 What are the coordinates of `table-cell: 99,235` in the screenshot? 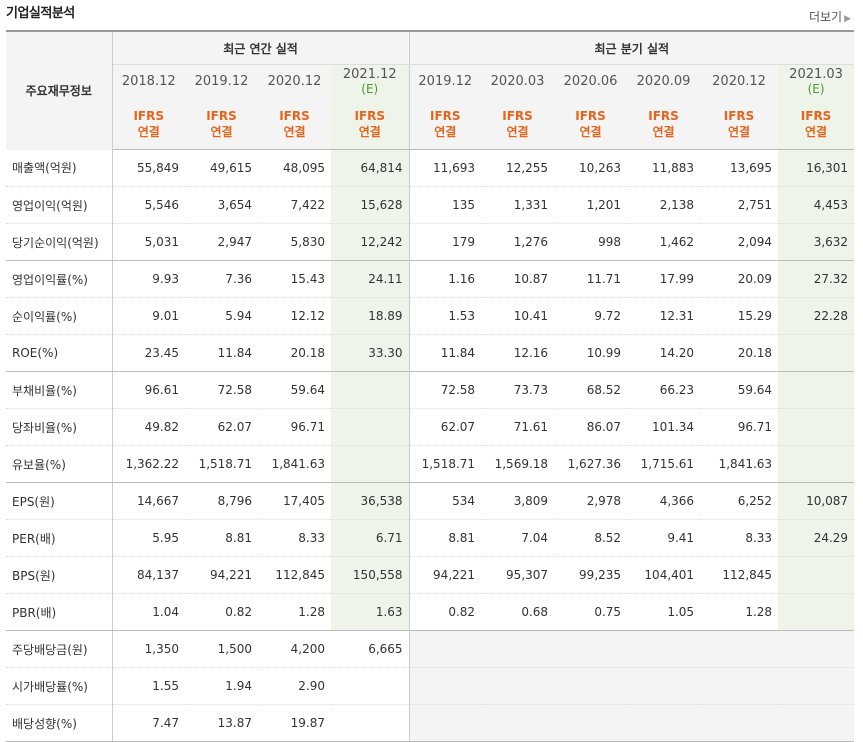 It's located at (591, 575).